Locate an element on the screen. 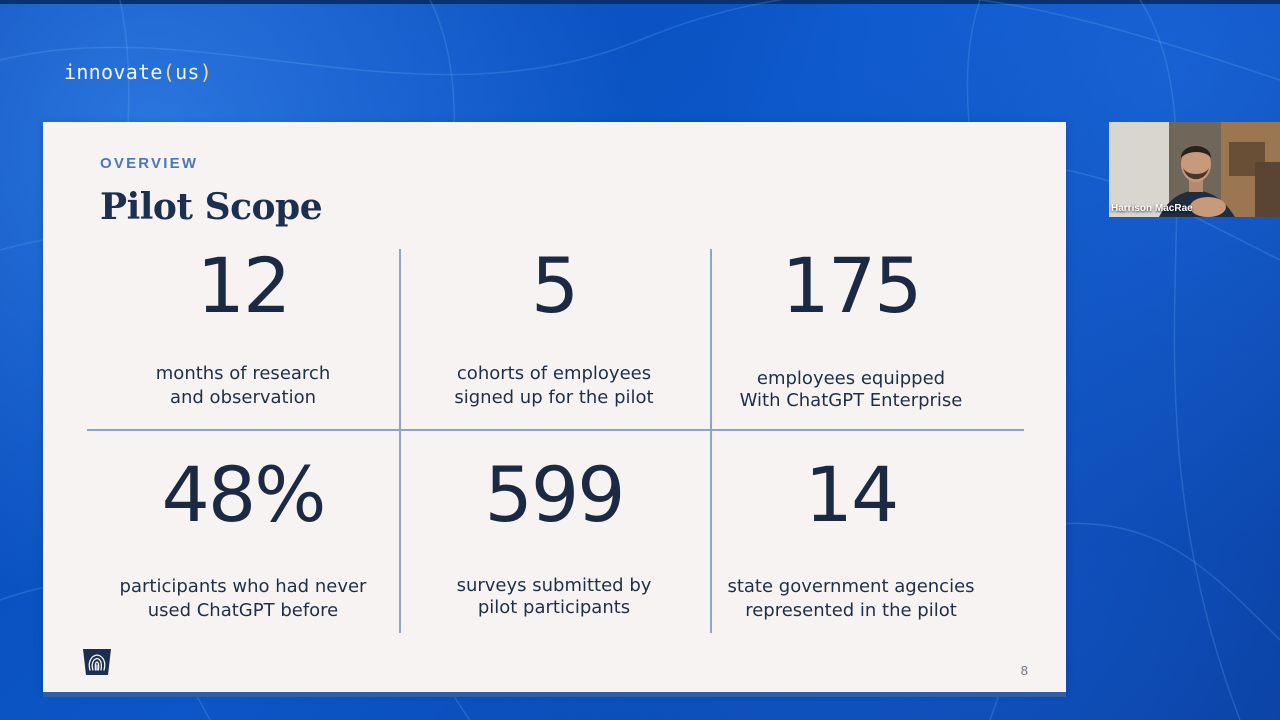 The image size is (1280, 720). brand-prefix: innovate is located at coordinates (113, 72).